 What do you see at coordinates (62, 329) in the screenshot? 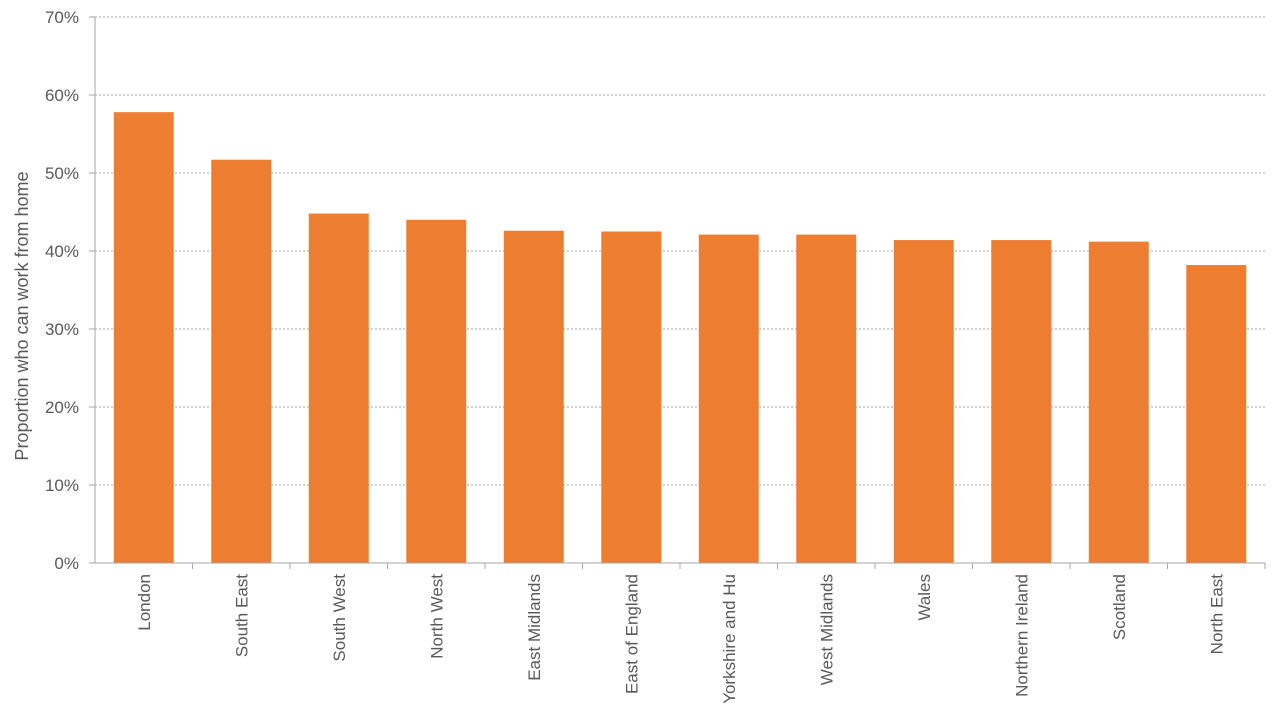
I see `y-tick-label: 30%` at bounding box center [62, 329].